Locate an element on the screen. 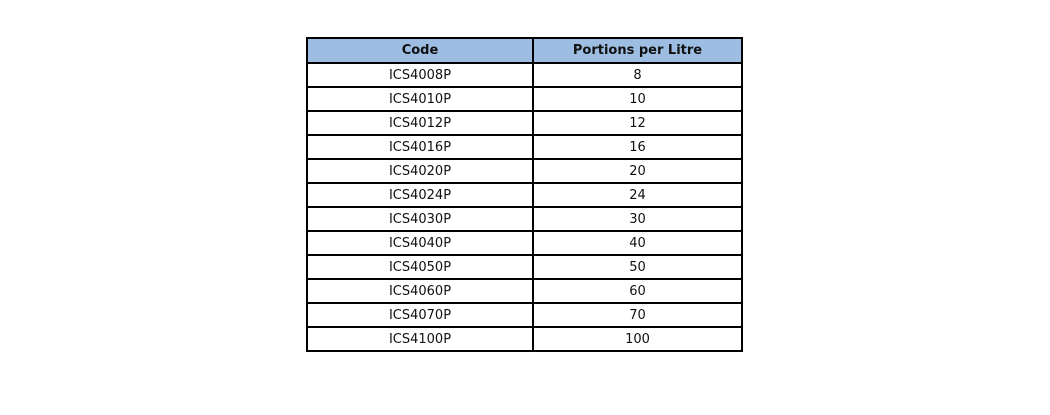 The height and width of the screenshot is (415, 1050). portions-cell: 12 is located at coordinates (637, 123).